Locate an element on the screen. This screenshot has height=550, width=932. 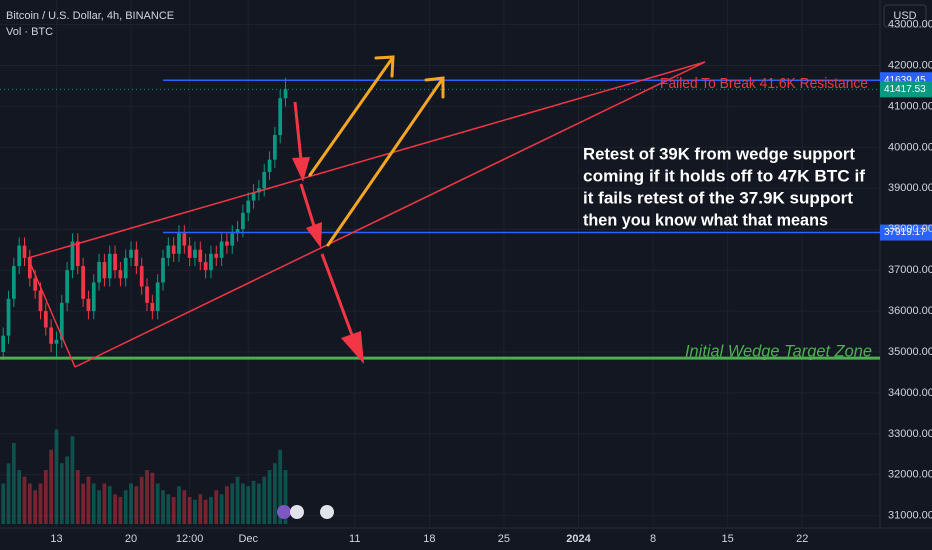
y-tick-label: 32000.00 is located at coordinates (910, 475).